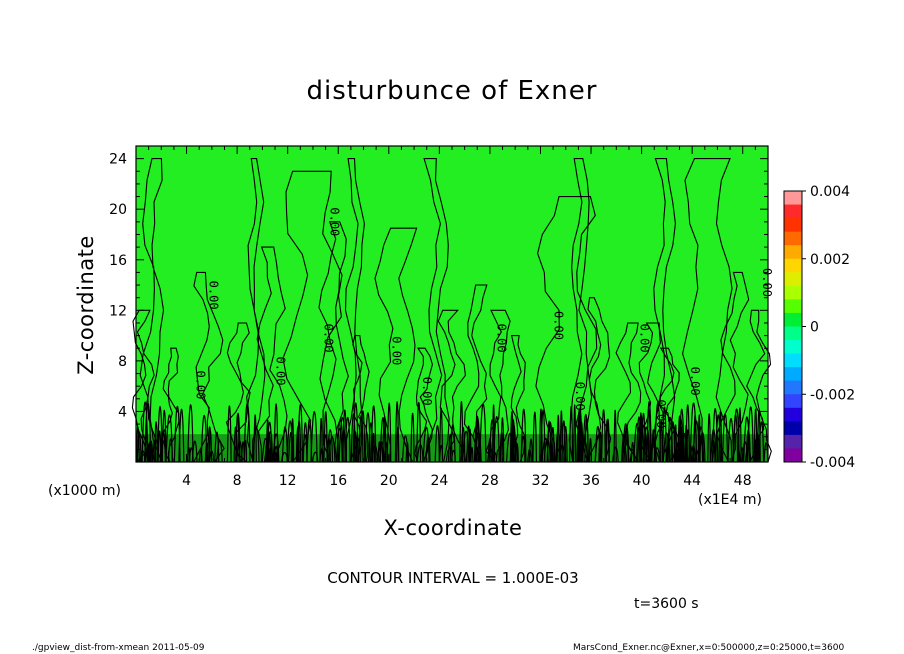 The height and width of the screenshot is (654, 904). Describe the element at coordinates (118, 160) in the screenshot. I see `y-tick-label: 24` at that location.